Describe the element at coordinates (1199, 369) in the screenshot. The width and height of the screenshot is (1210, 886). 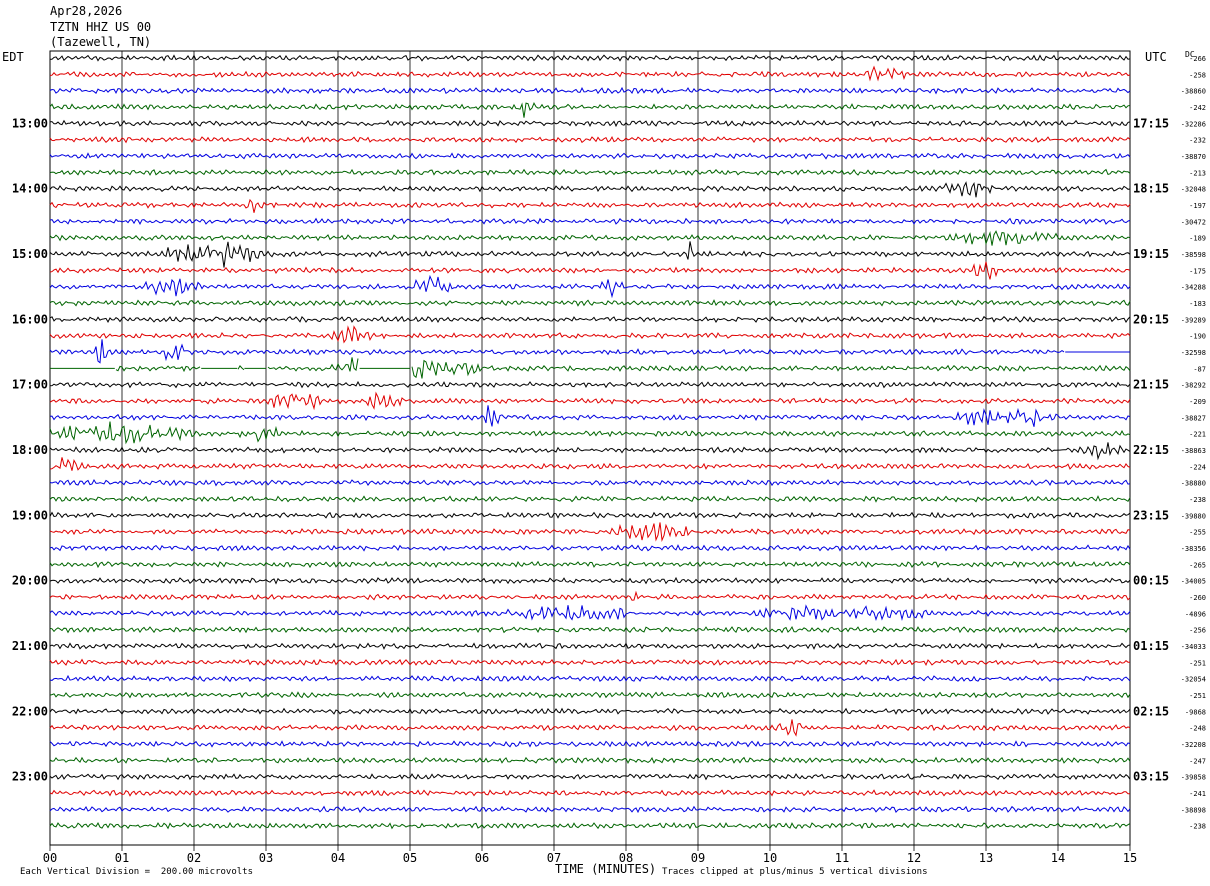
I see `dc-offset-label: -87` at that location.